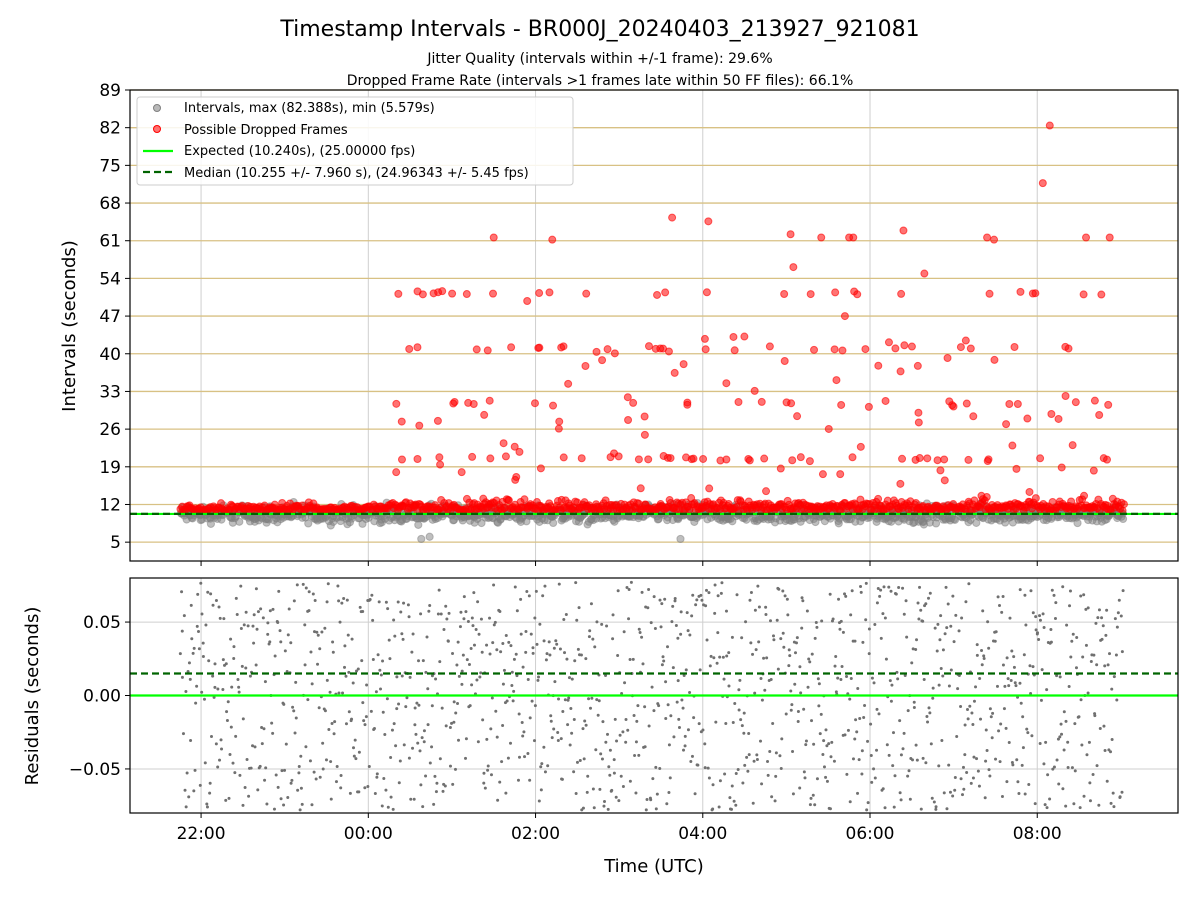  What do you see at coordinates (110, 505) in the screenshot?
I see `intervals-y-tick-label: 12` at bounding box center [110, 505].